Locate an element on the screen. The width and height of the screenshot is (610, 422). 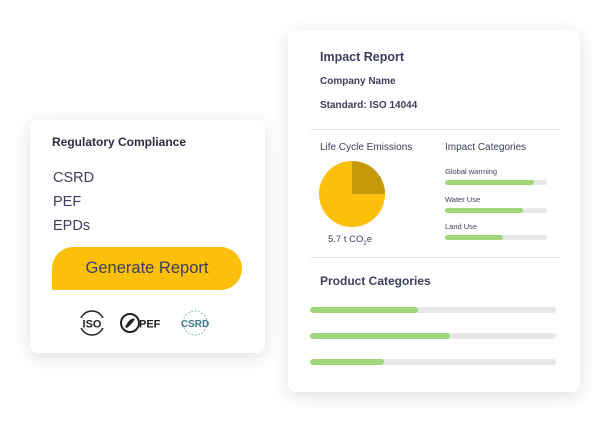
compliance-item-epds: EPDs is located at coordinates (72, 226).